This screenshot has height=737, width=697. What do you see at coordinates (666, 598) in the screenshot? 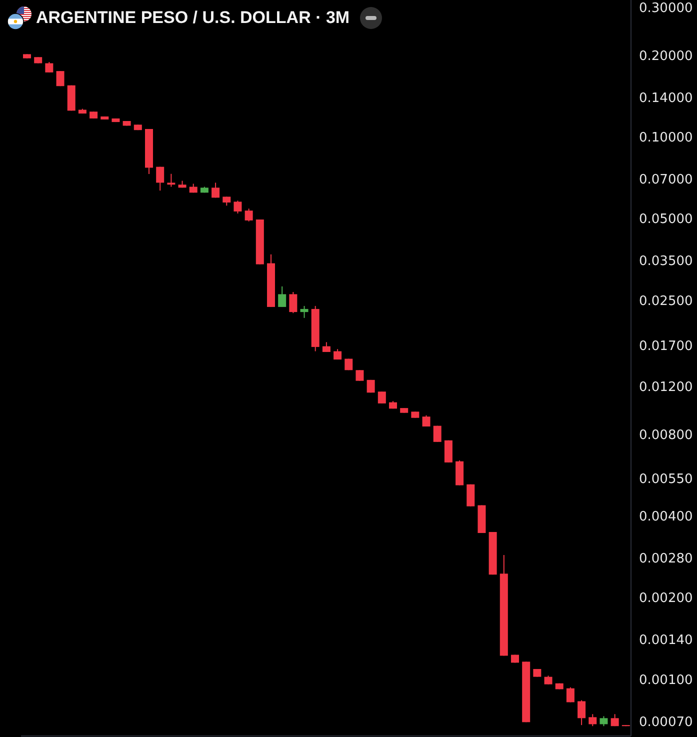
I see `y-tick-label: 0.00200` at bounding box center [666, 598].